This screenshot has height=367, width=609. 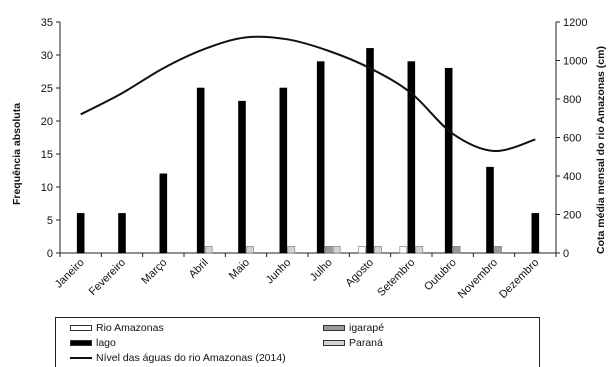 I want to click on y-tick-label-right: 1200, so click(x=575, y=23).